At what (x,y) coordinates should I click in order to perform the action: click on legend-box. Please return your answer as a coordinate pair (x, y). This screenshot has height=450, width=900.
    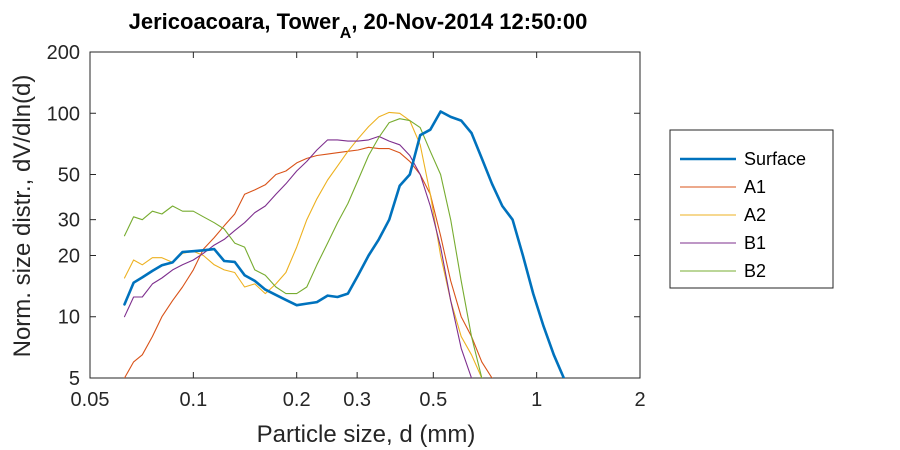
    Looking at the image, I should click on (751, 209).